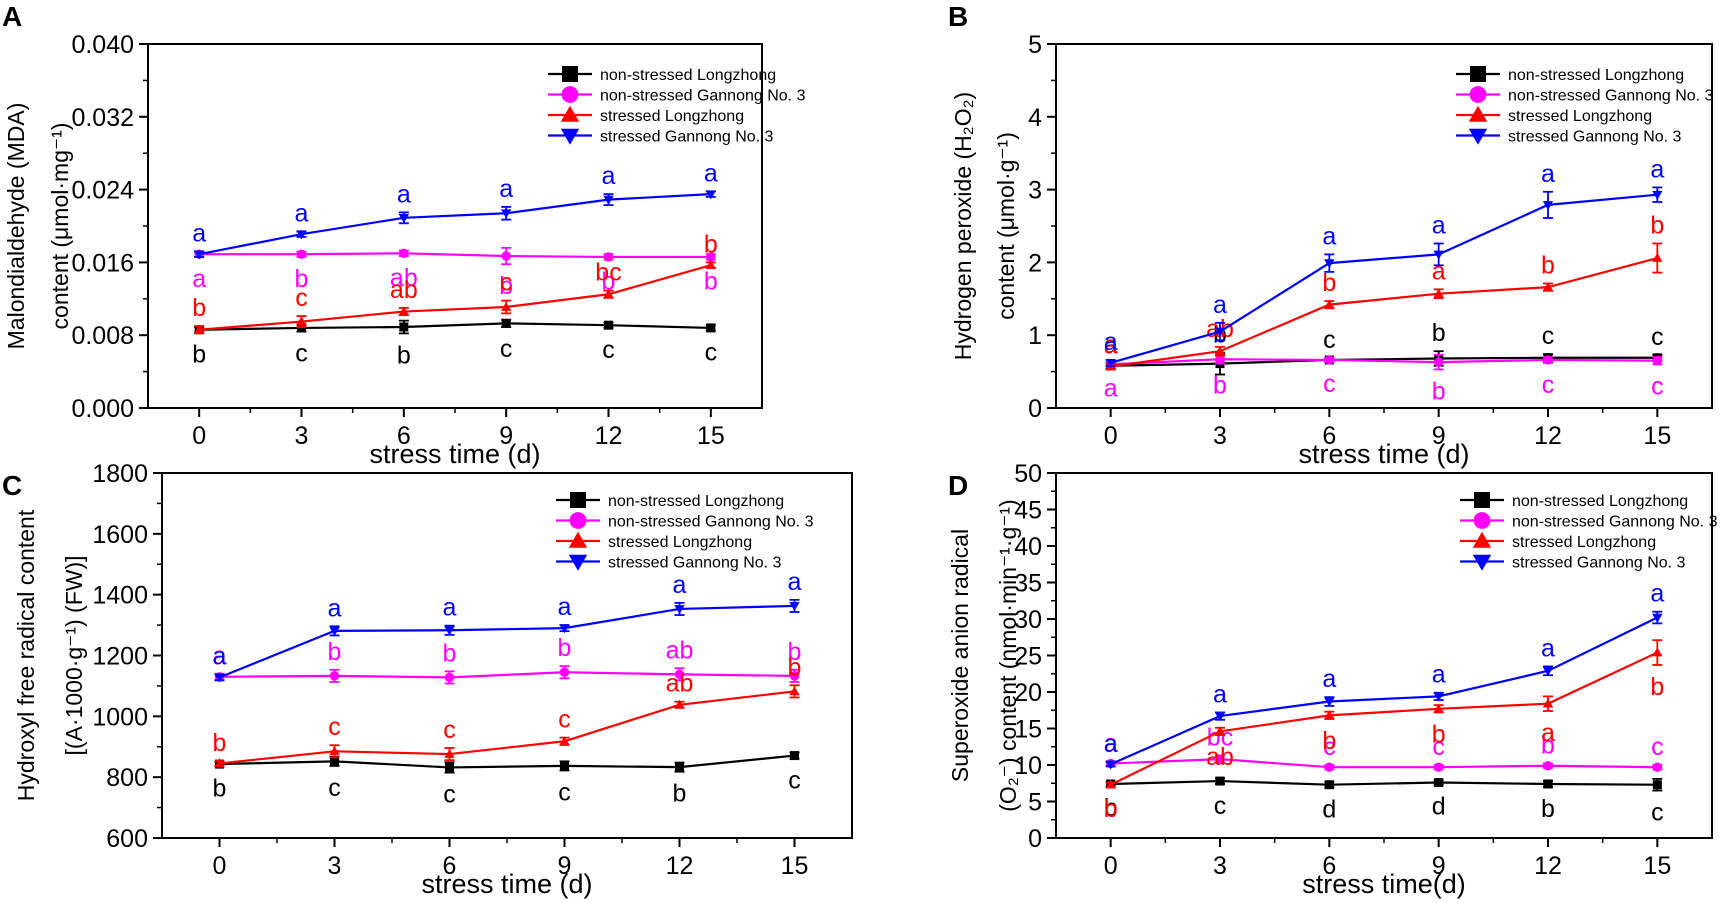 This screenshot has width=1734, height=903. Describe the element at coordinates (1329, 810) in the screenshot. I see `significance-letter: d` at that location.